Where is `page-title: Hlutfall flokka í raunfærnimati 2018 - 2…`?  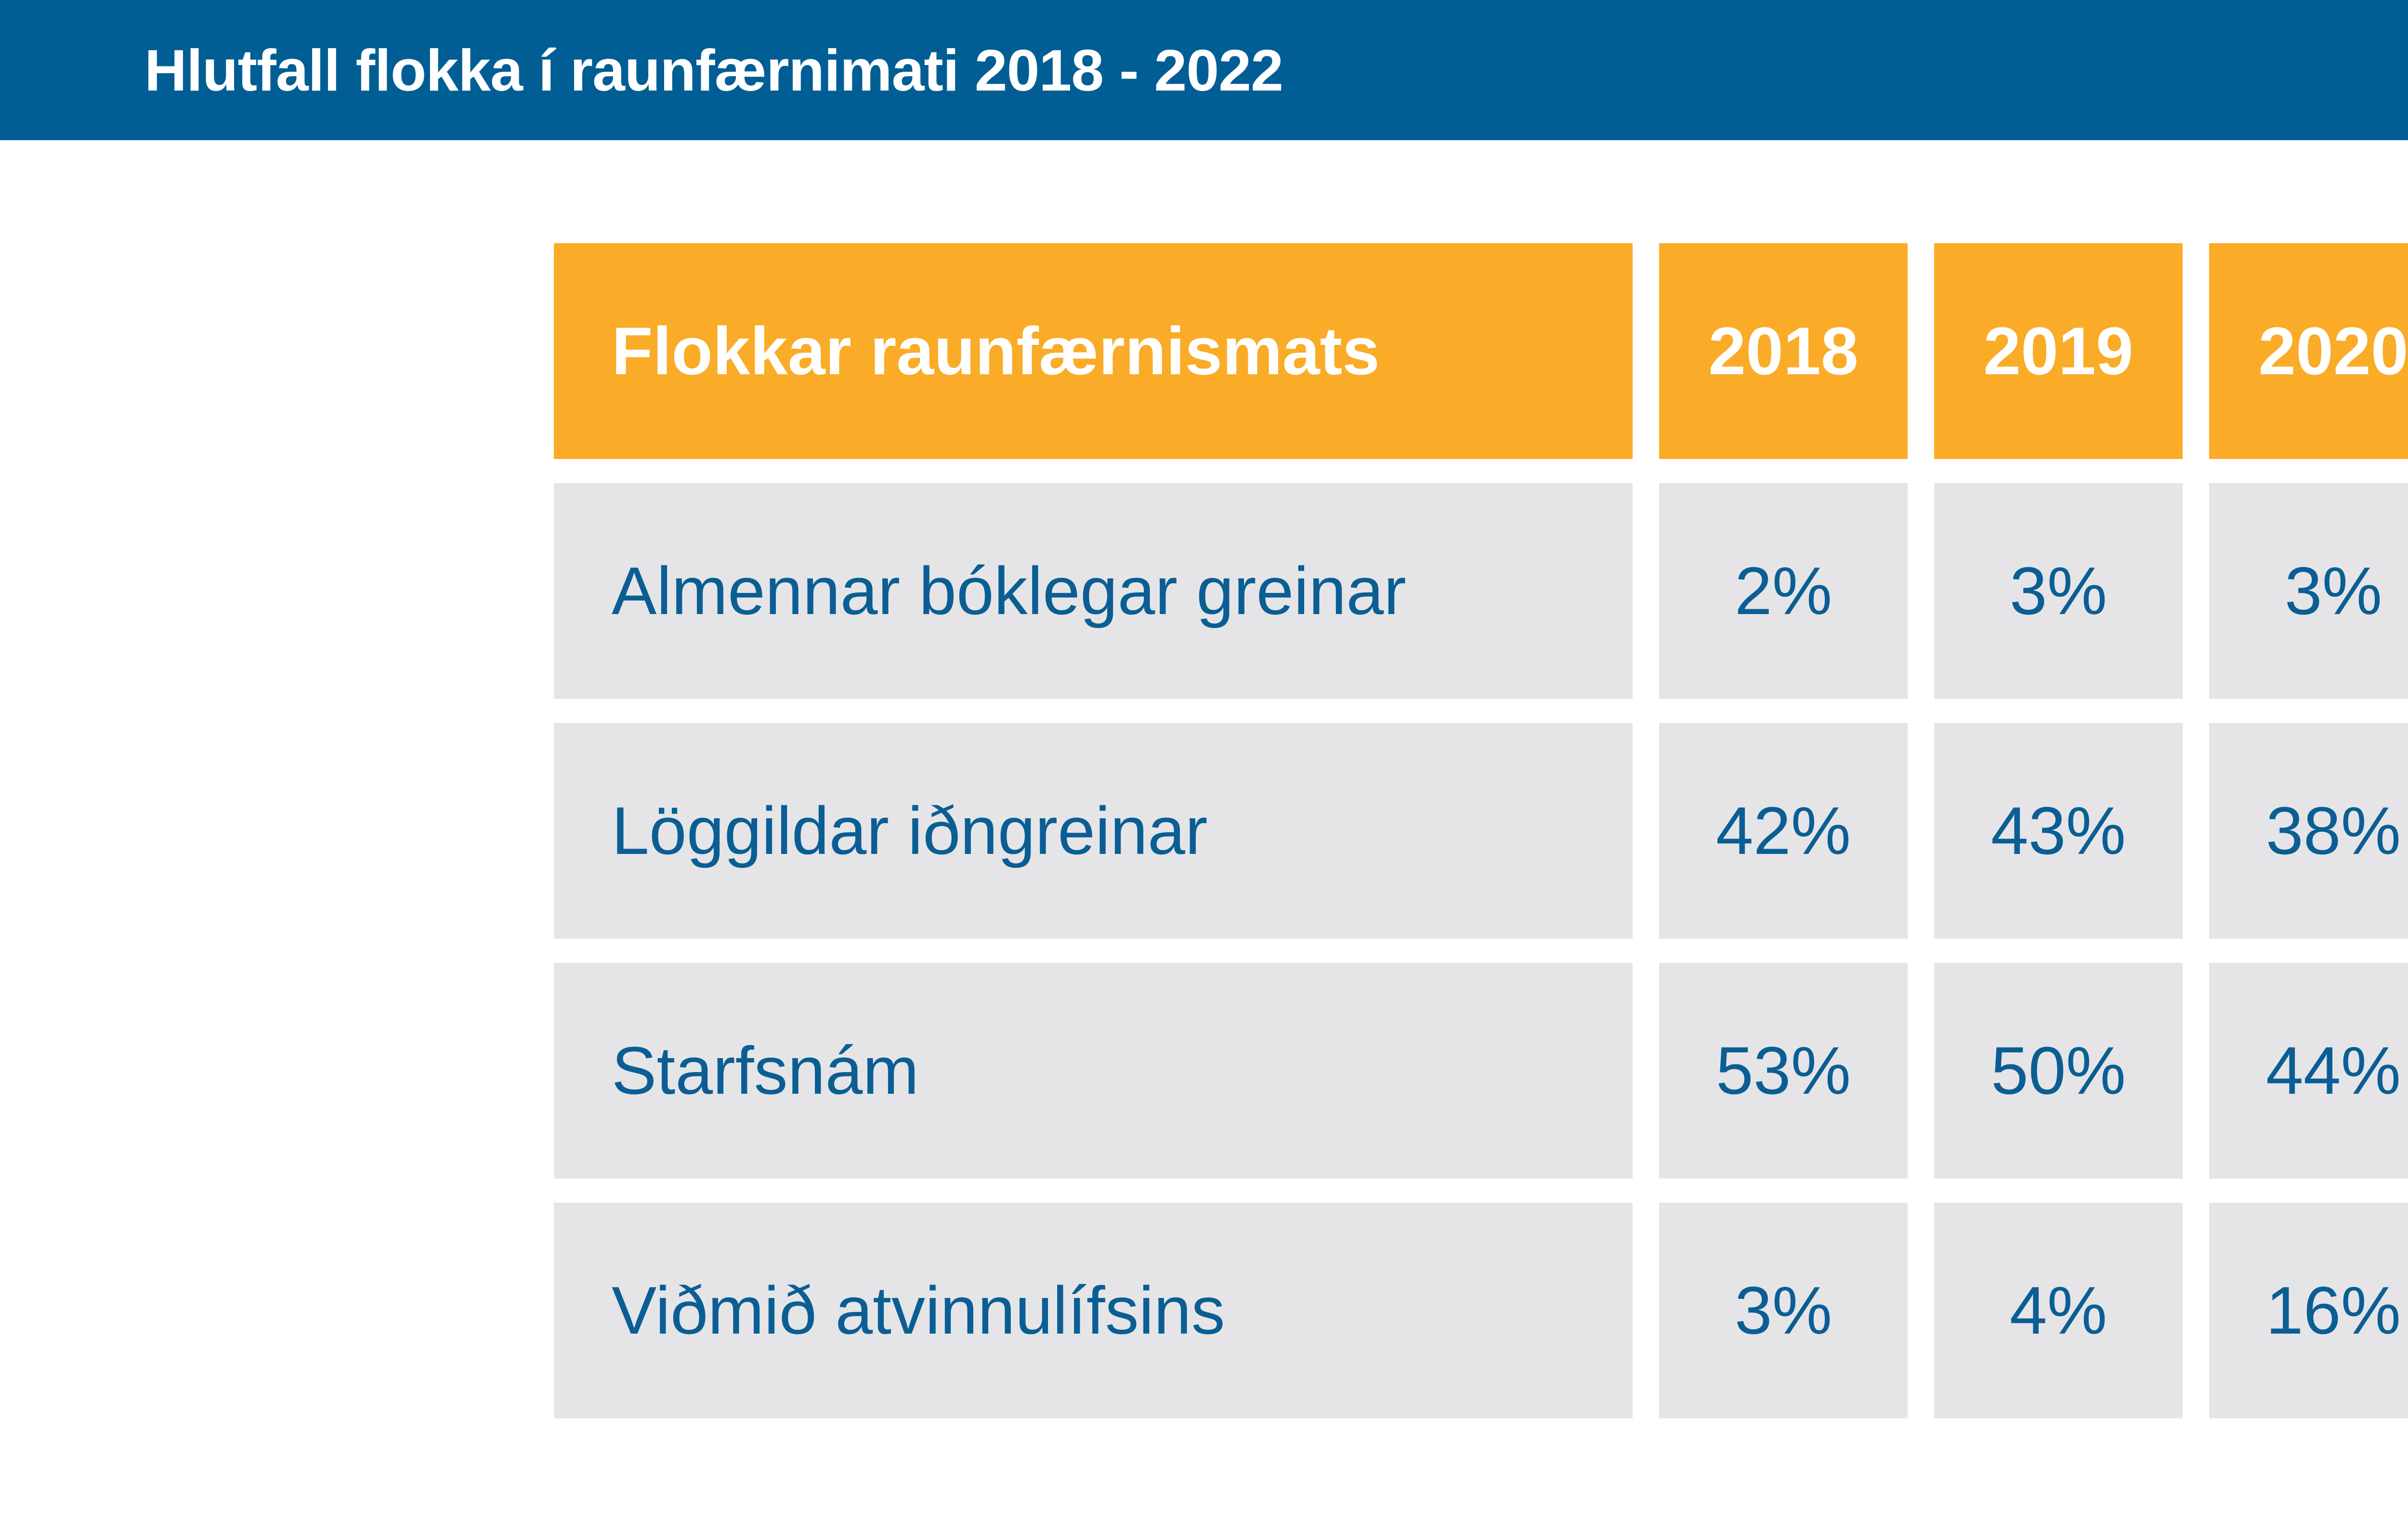
page-title: Hlutfall flokka í raunfærnimati 2018 - 2… is located at coordinates (713, 70).